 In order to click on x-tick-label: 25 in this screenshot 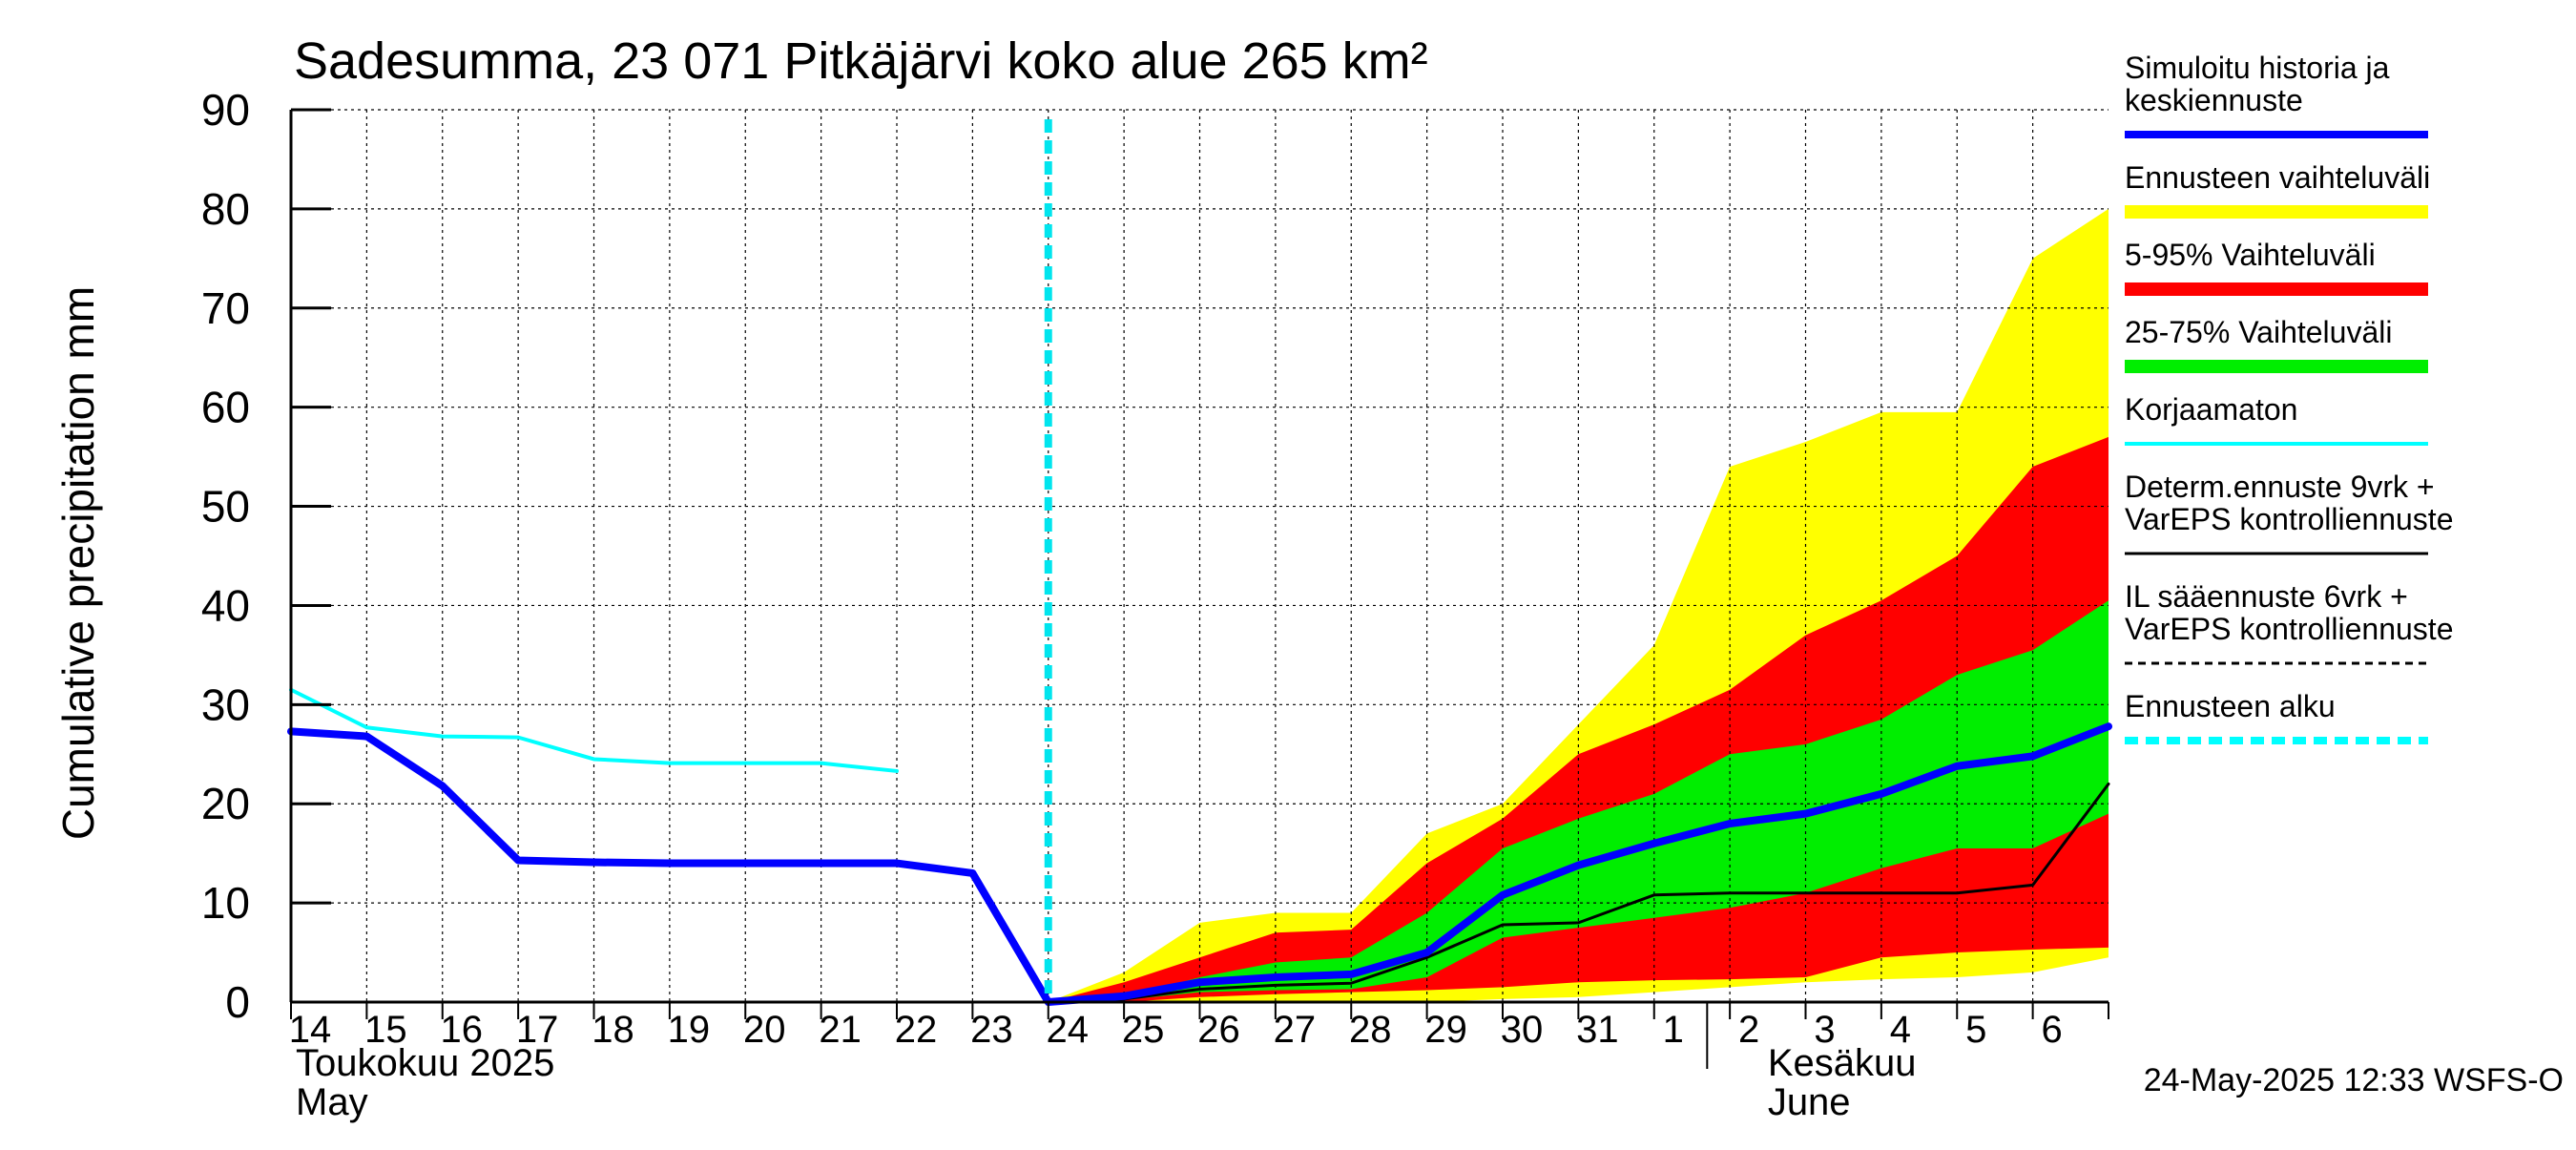, I will do `click(1143, 1030)`.